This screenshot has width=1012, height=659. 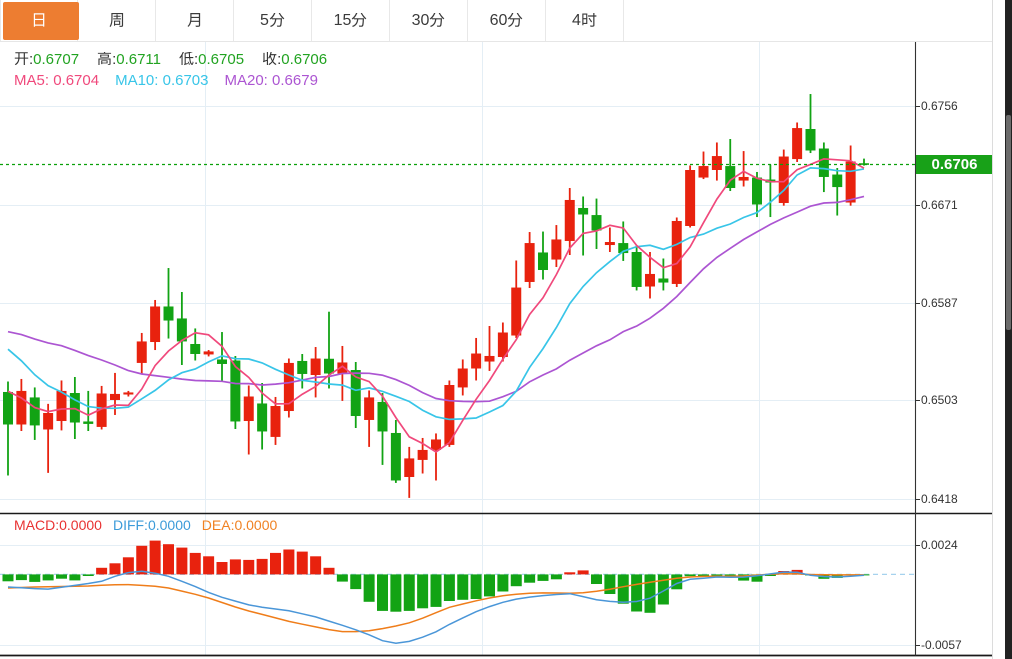 I want to click on macd-legend: MACD: 0.0000, so click(x=58, y=525).